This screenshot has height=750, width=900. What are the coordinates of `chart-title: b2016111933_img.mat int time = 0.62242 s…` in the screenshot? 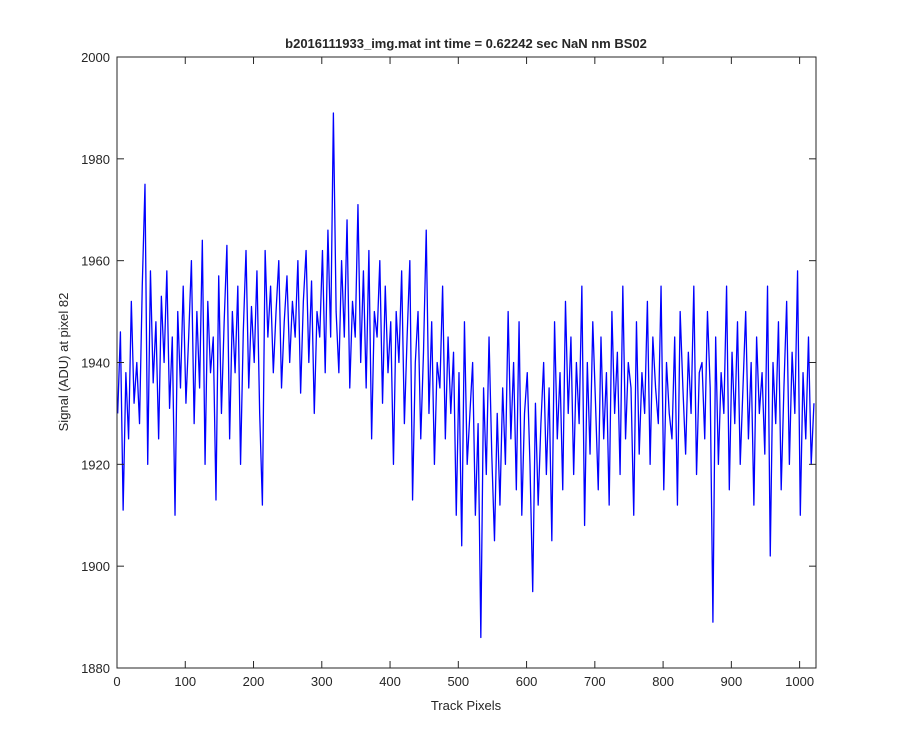 It's located at (466, 43).